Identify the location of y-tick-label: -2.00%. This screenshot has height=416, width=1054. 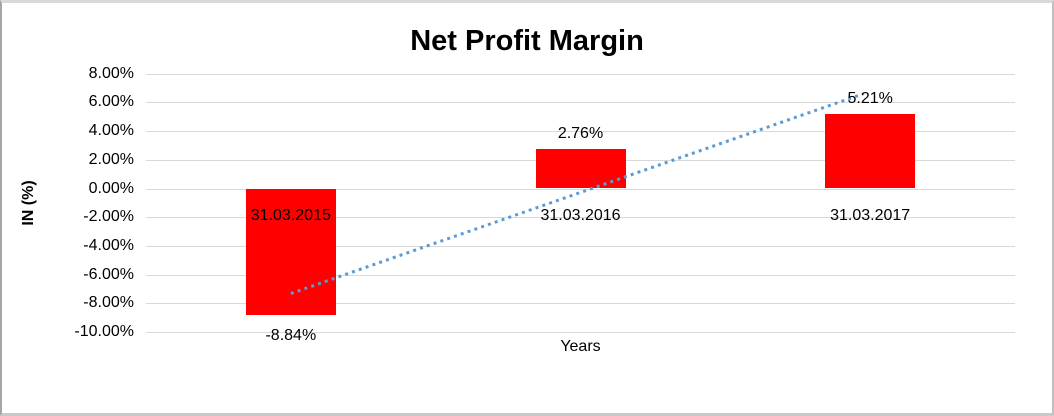
(108, 217).